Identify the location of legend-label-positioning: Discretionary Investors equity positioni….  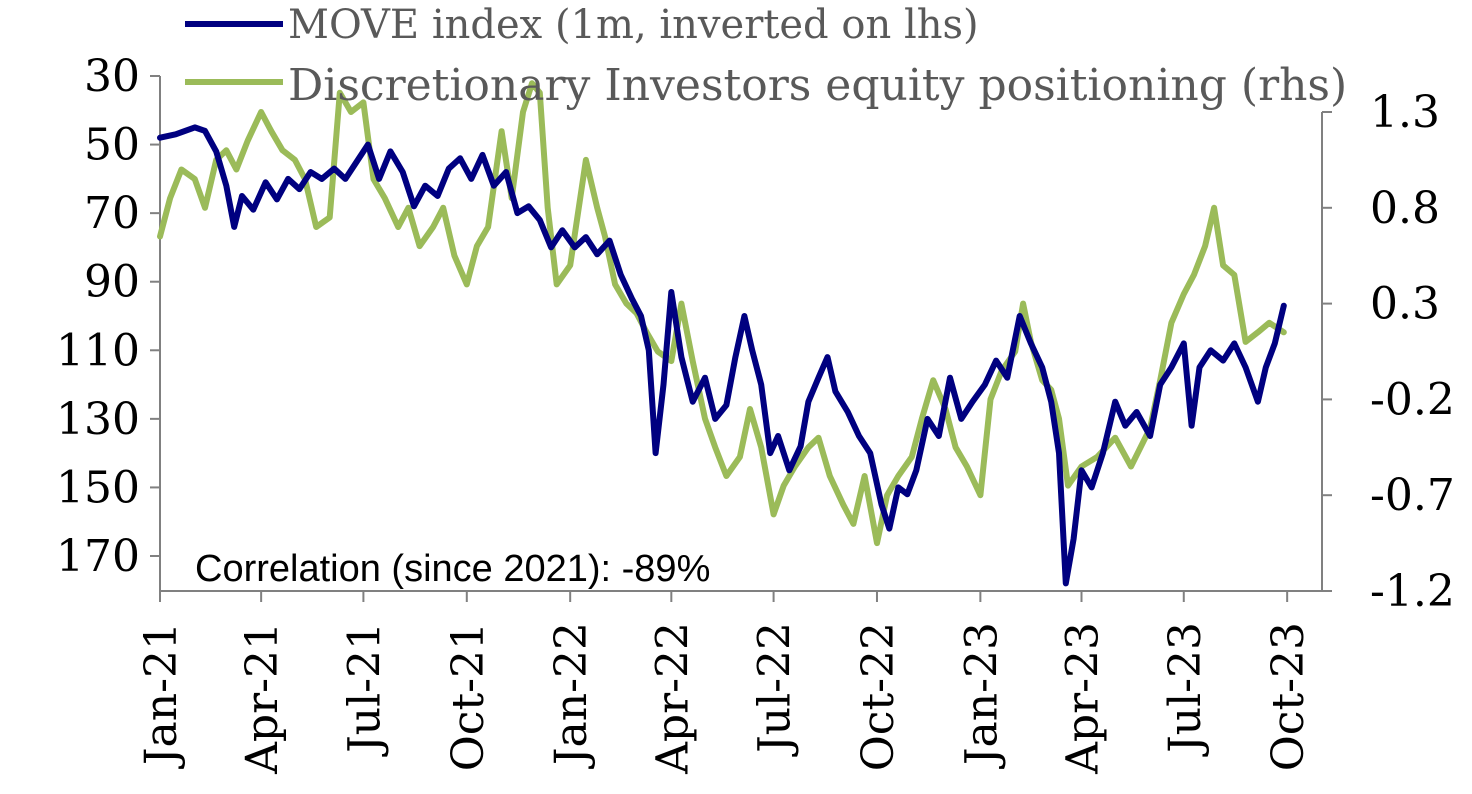
(817, 85).